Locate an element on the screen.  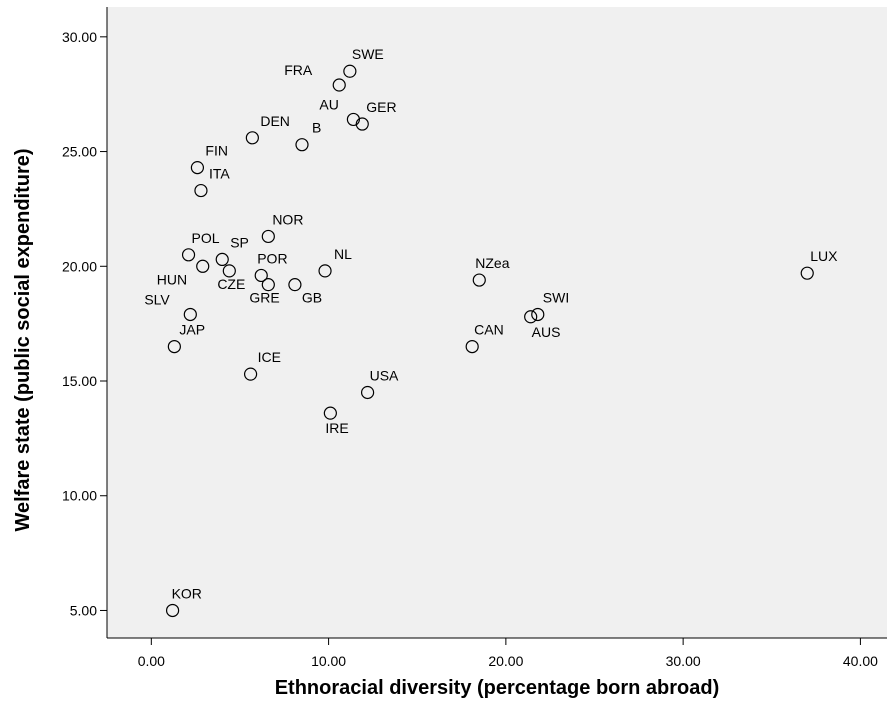
data-point-ire is located at coordinates (330, 413).